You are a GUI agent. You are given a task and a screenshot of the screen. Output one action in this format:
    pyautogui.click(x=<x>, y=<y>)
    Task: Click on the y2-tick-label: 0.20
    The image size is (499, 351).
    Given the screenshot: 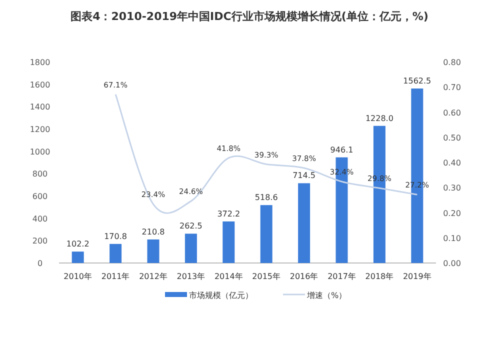 What is the action you would take?
    pyautogui.click(x=452, y=213)
    